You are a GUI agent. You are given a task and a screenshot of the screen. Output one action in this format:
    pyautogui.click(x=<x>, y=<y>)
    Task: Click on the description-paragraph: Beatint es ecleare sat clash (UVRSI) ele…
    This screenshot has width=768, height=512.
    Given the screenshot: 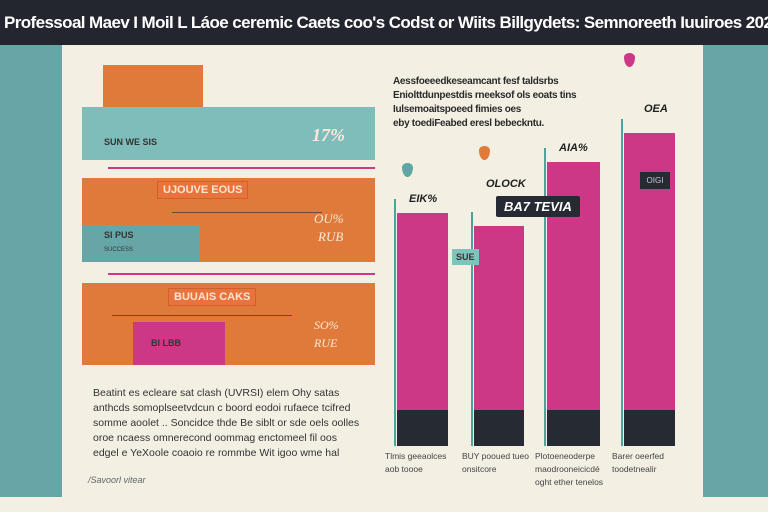 What is the action you would take?
    pyautogui.click(x=243, y=423)
    